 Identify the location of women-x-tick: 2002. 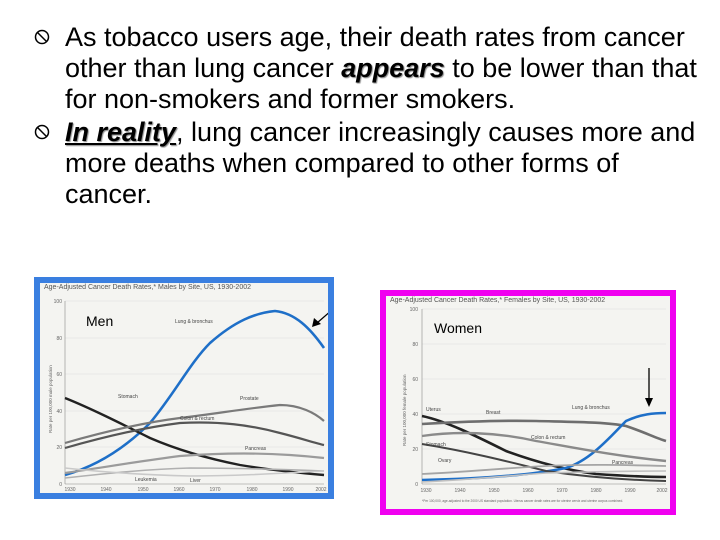
(661, 491).